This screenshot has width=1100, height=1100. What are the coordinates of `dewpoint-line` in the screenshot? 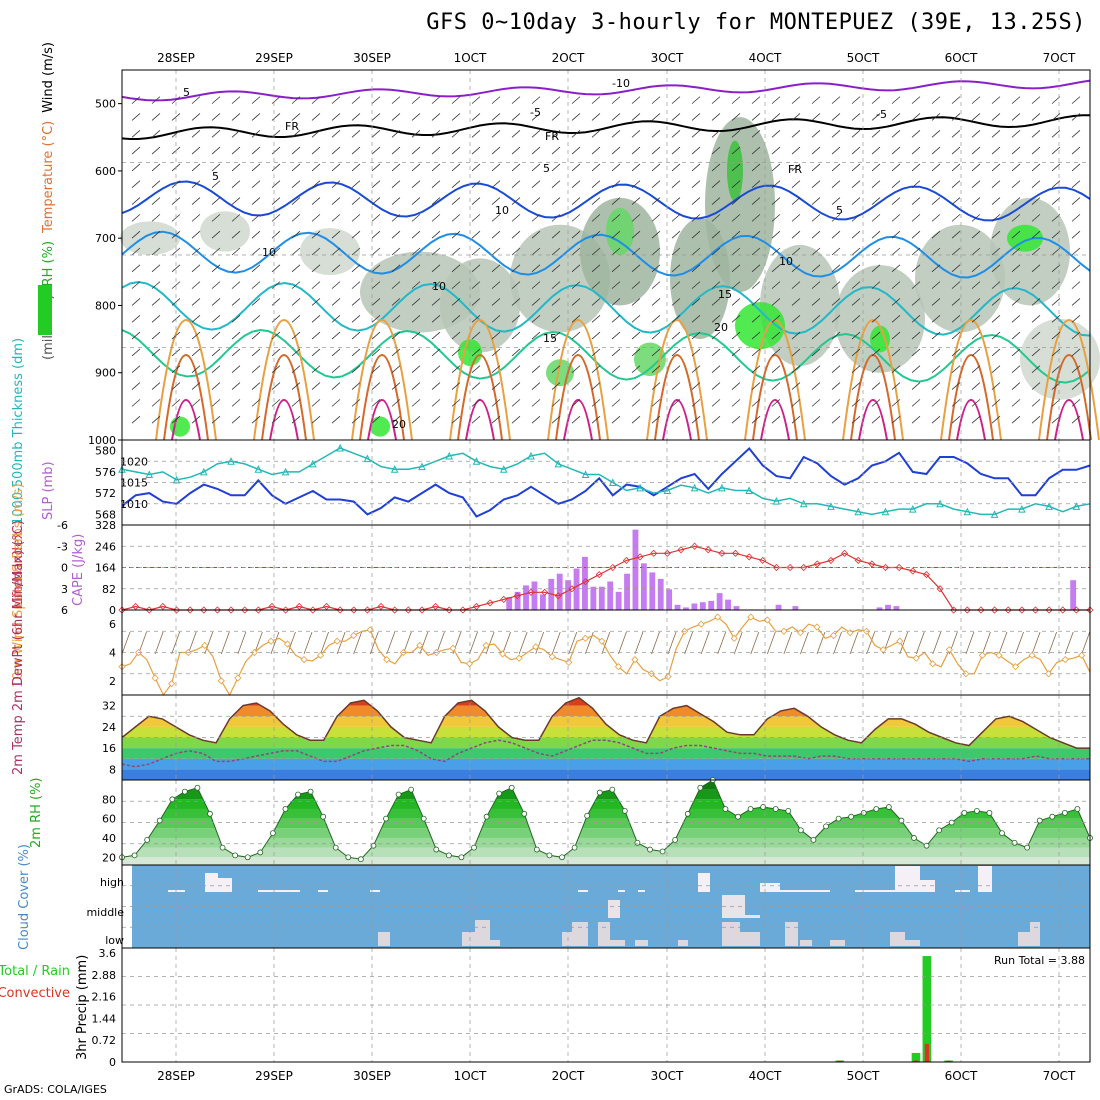 It's located at (605, 753).